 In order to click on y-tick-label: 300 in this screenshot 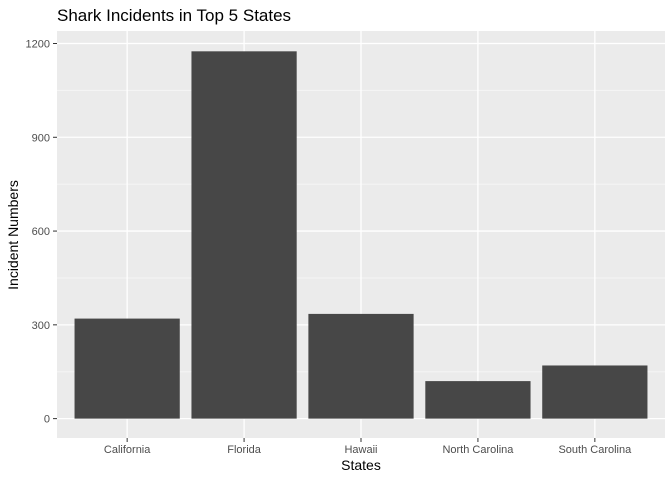, I will do `click(41, 326)`.